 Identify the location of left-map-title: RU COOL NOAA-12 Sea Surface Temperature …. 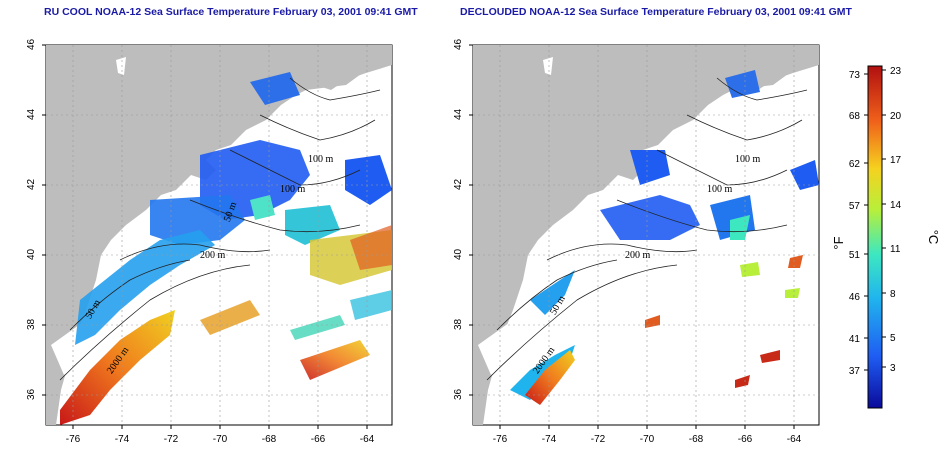
(231, 12).